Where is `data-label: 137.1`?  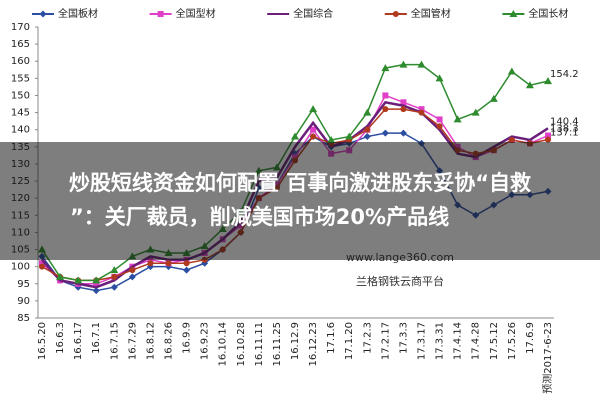 data-label: 137.1 is located at coordinates (564, 133).